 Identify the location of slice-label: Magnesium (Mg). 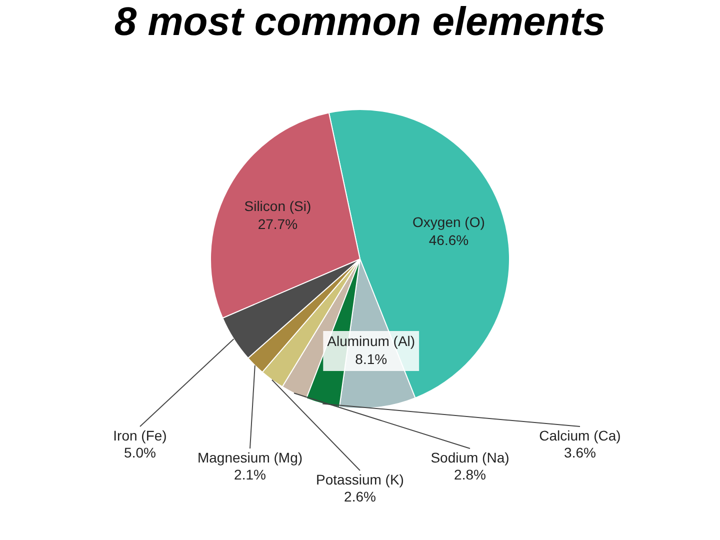
(250, 457).